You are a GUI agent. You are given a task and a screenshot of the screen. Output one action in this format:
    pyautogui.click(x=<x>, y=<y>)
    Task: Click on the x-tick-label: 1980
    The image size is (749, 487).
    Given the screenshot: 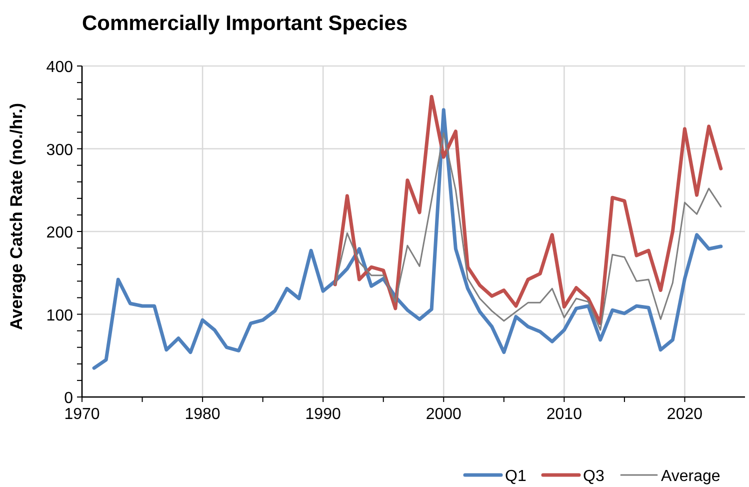 What is the action you would take?
    pyautogui.click(x=202, y=414)
    